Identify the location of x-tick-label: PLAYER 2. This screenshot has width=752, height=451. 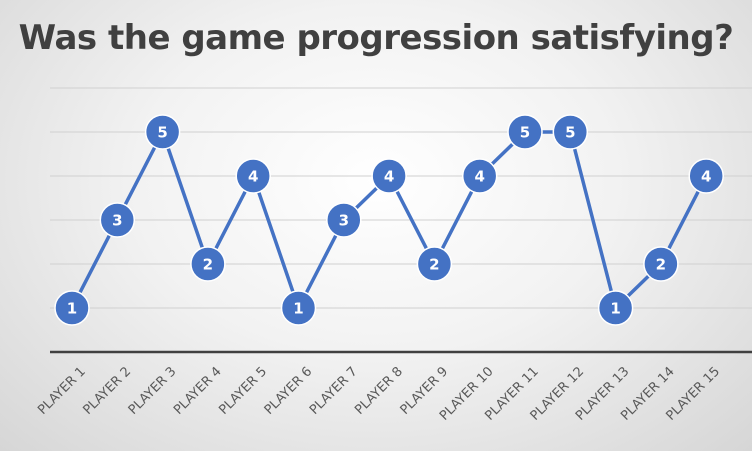
(107, 391).